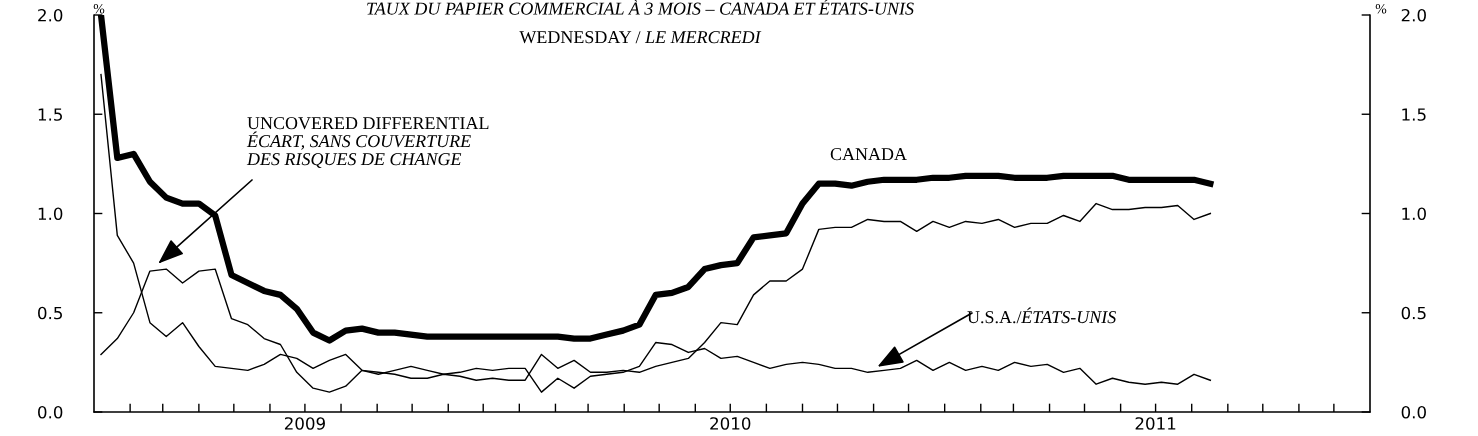 Image resolution: width=1478 pixels, height=436 pixels. I want to click on y2-tick-label: 1.0, so click(1414, 214).